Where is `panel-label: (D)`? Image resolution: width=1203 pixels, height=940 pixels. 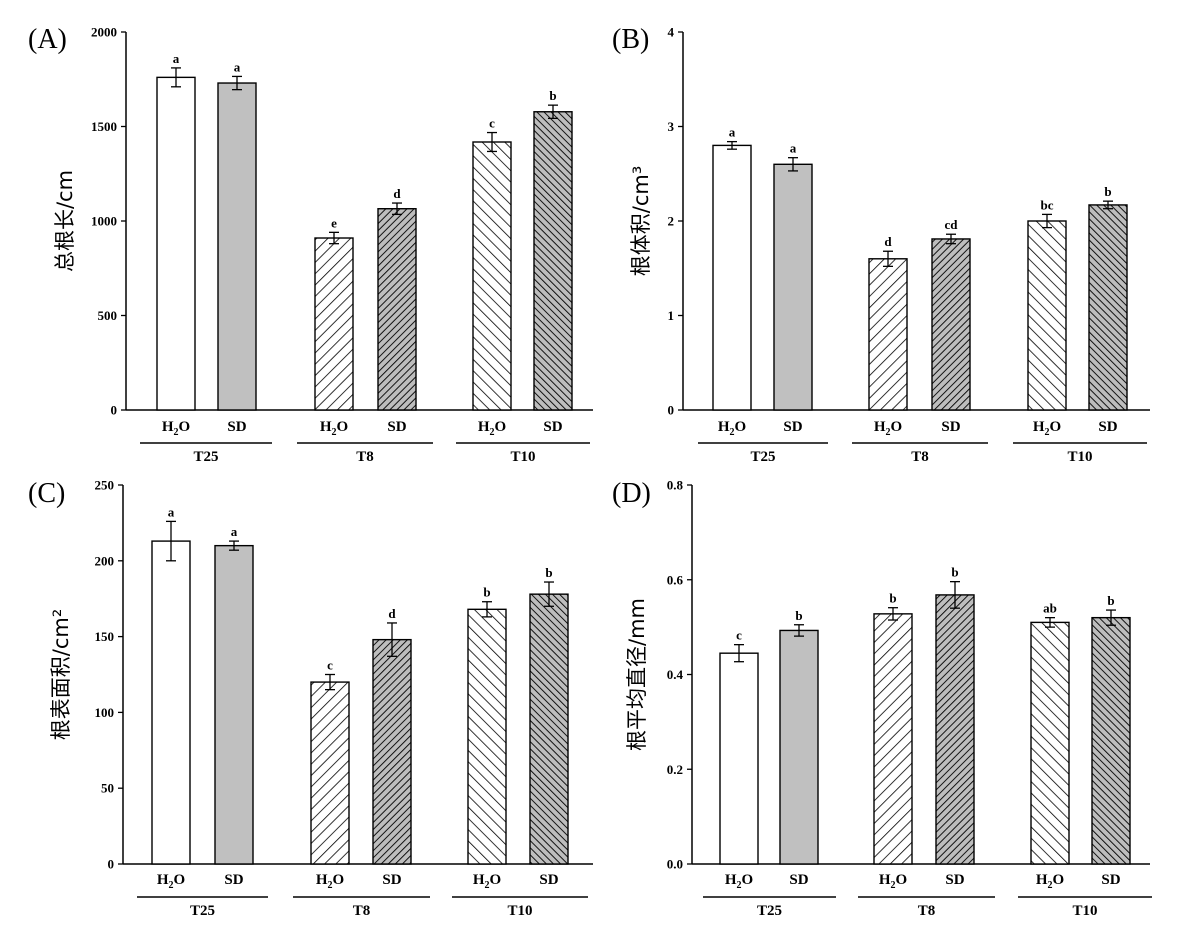 panel-label: (D) is located at coordinates (631, 493).